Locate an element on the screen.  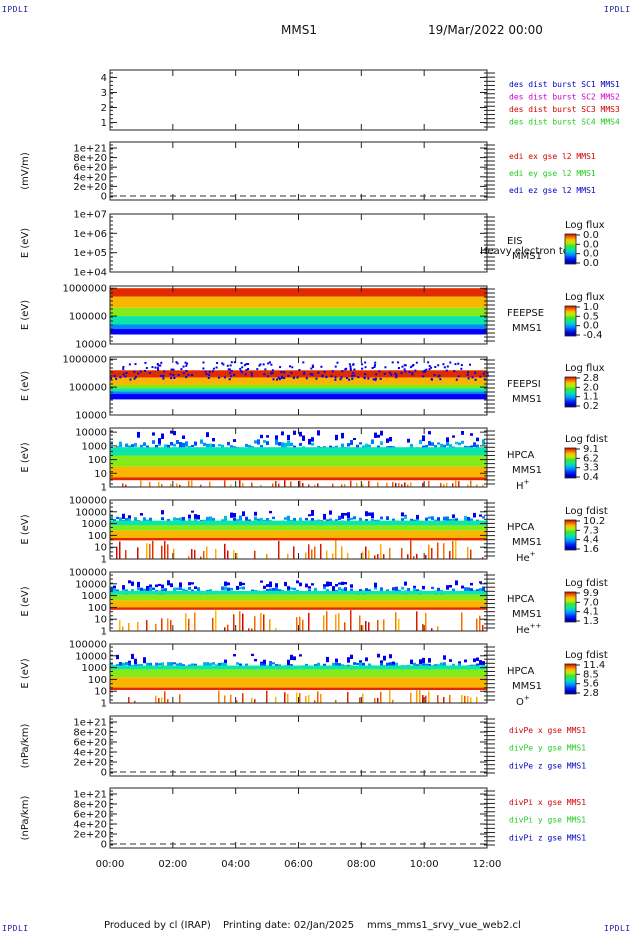
x-tick-label: 04:00 is located at coordinates (235, 864).